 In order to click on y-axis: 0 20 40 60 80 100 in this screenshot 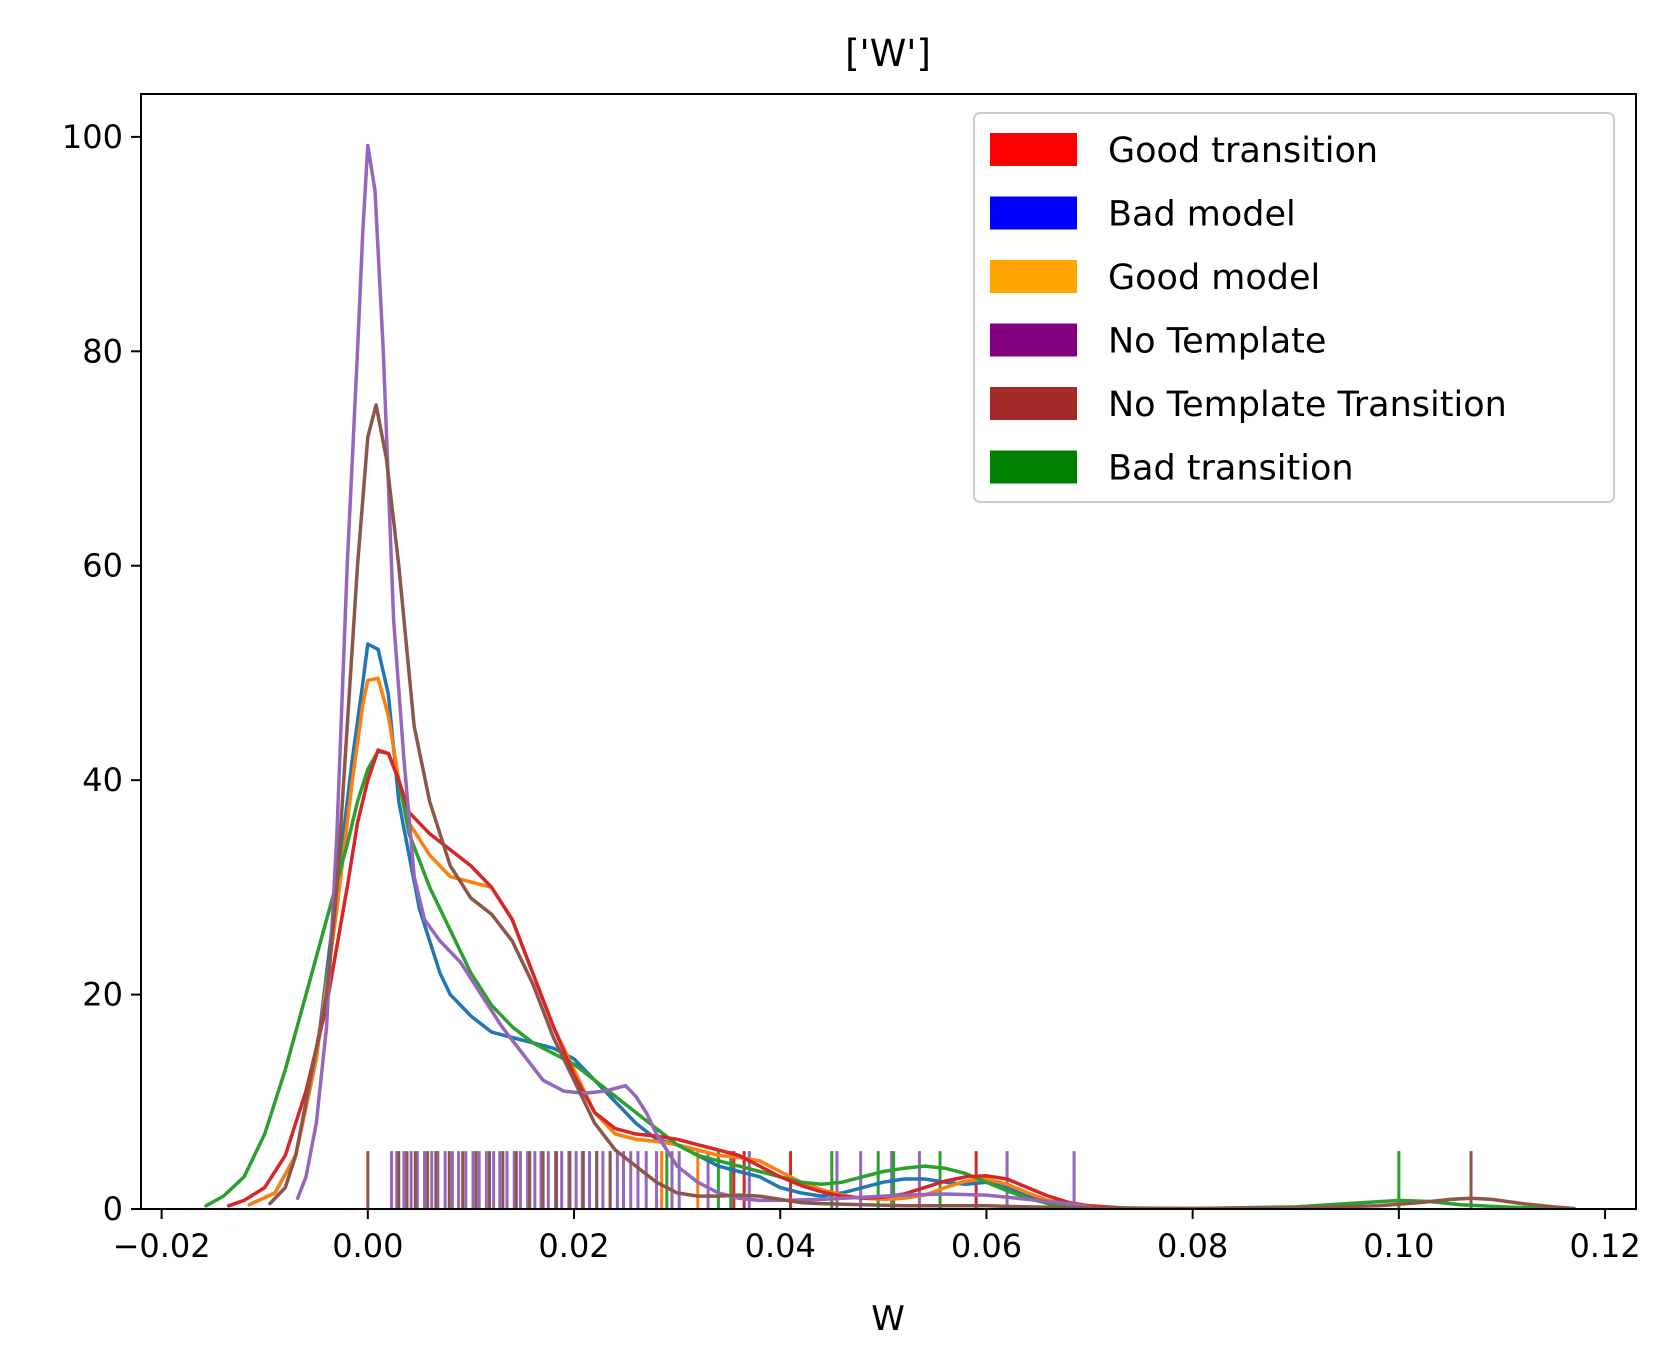, I will do `click(101, 673)`.